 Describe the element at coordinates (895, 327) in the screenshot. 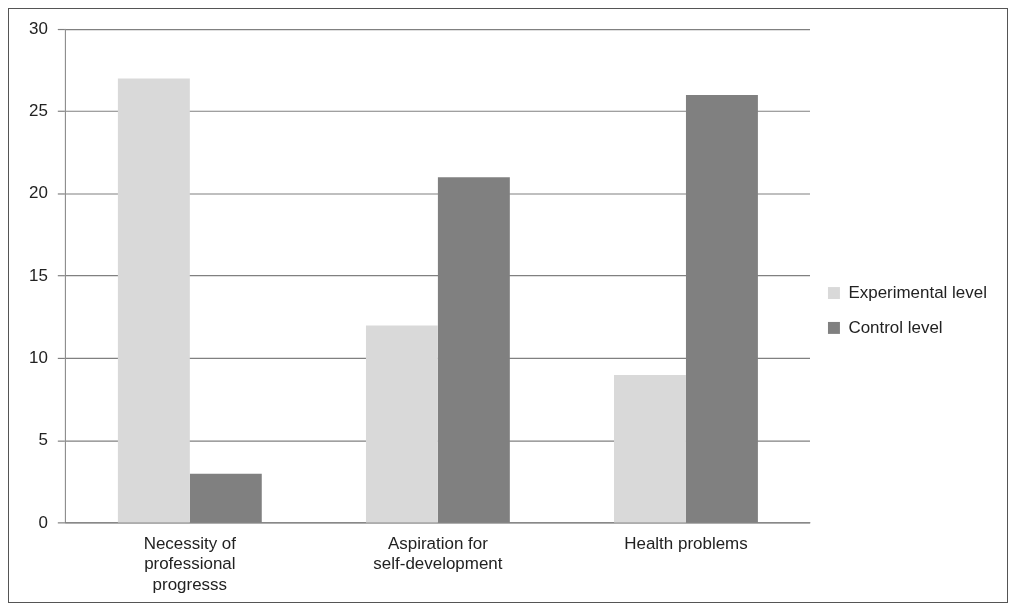

I see `legend-label: Control level` at that location.